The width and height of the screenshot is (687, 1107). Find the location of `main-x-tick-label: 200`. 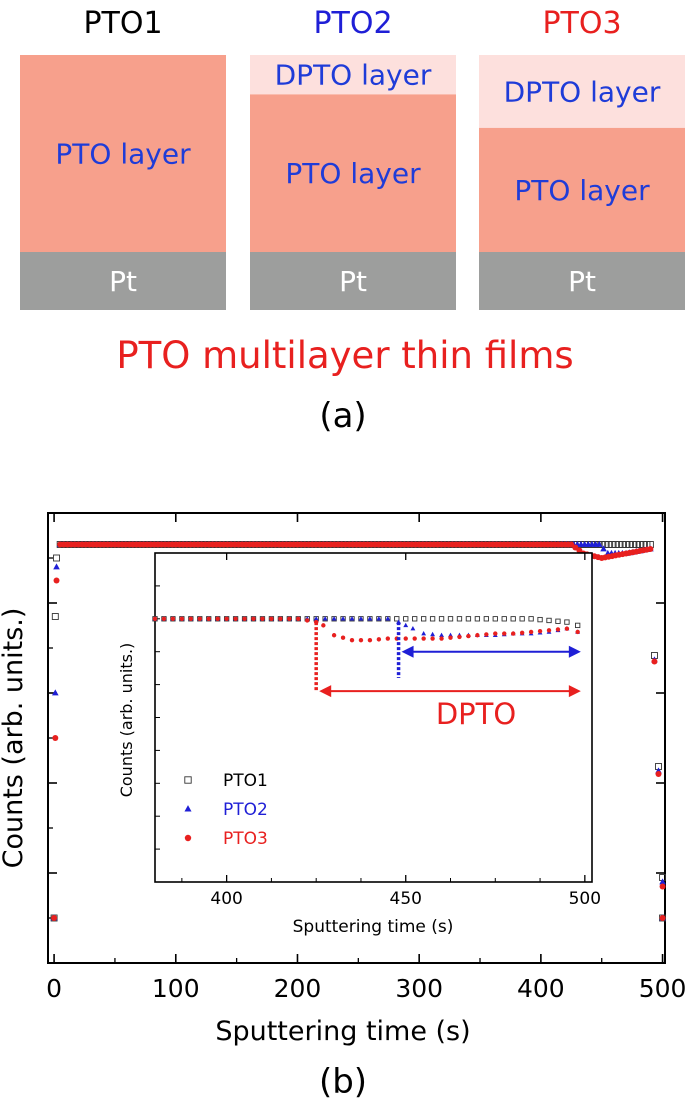

main-x-tick-label: 200 is located at coordinates (298, 988).